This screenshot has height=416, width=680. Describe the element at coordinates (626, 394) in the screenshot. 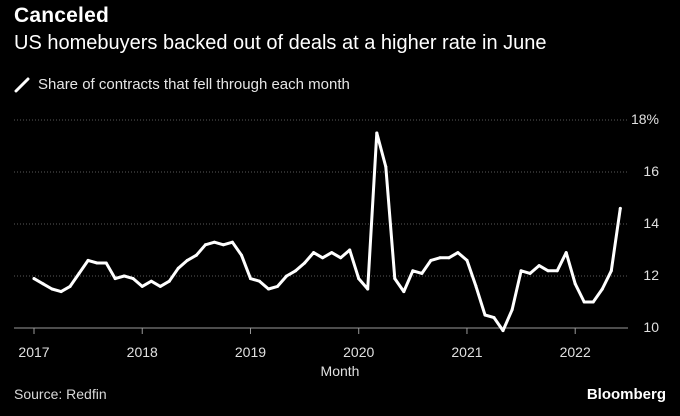

I see `bloomberg-logo: Bloomberg` at that location.